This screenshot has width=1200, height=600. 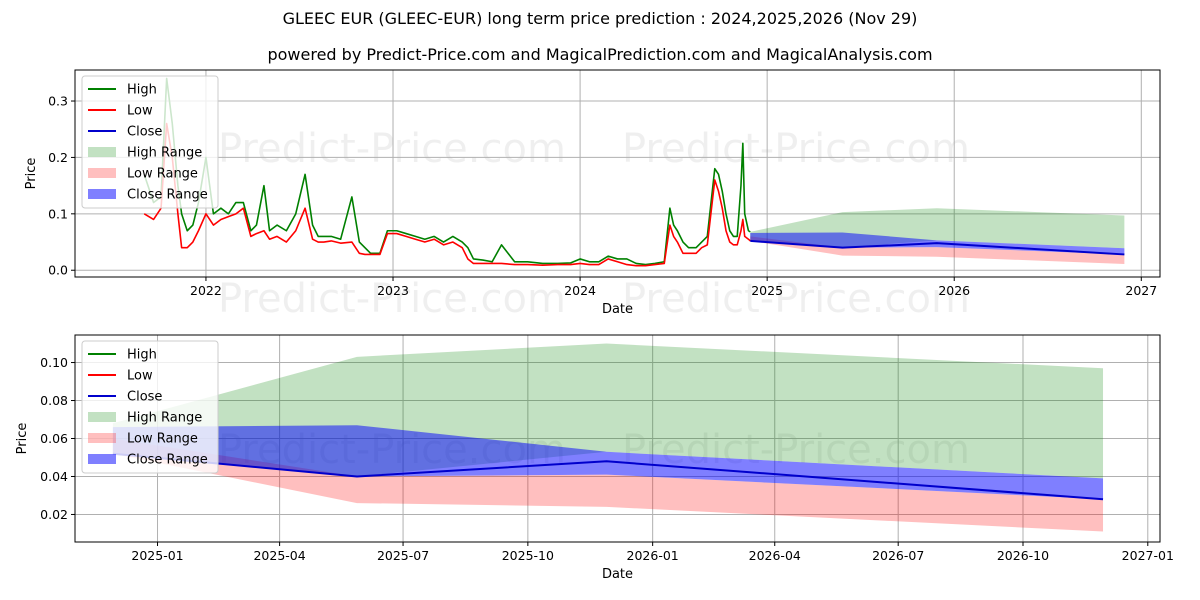 What do you see at coordinates (898, 555) in the screenshot?
I see `x-tick-label: 2026-07` at bounding box center [898, 555].